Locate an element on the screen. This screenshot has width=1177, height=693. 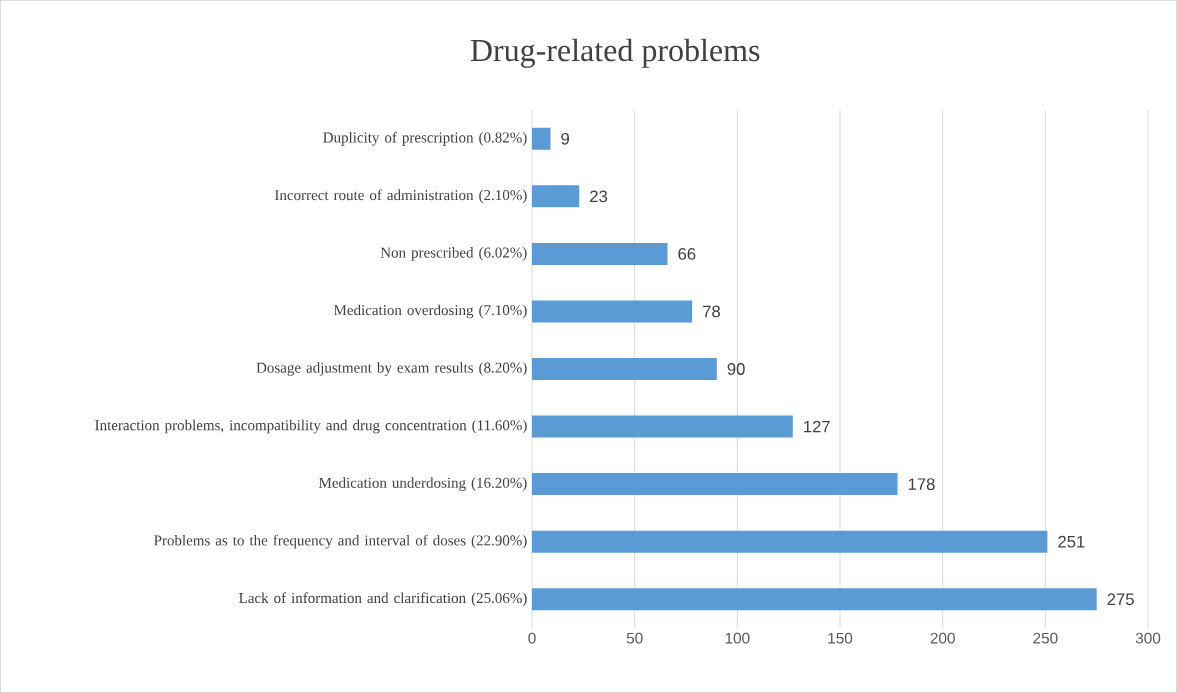
y-tick-label: Interaction problems, incompatibility and drug concentration (11.60%) is located at coordinates (311, 426).